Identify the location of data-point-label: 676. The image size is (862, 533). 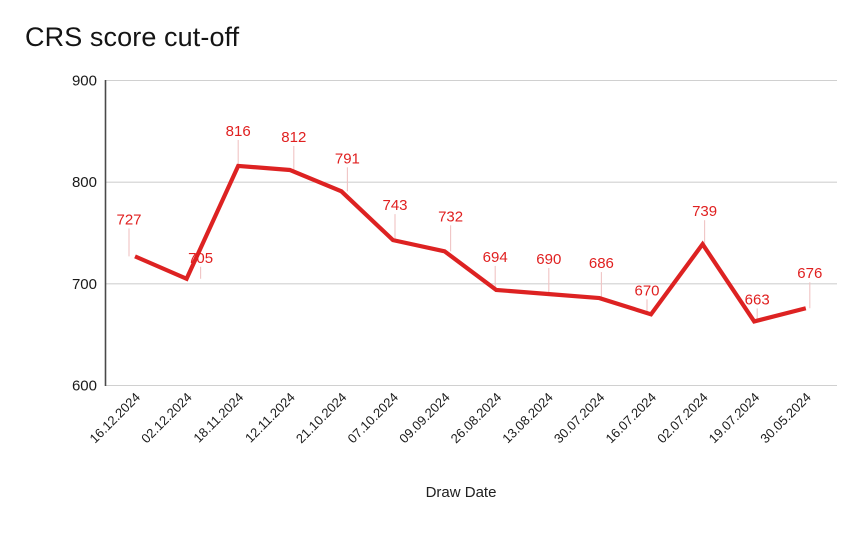
(809, 273).